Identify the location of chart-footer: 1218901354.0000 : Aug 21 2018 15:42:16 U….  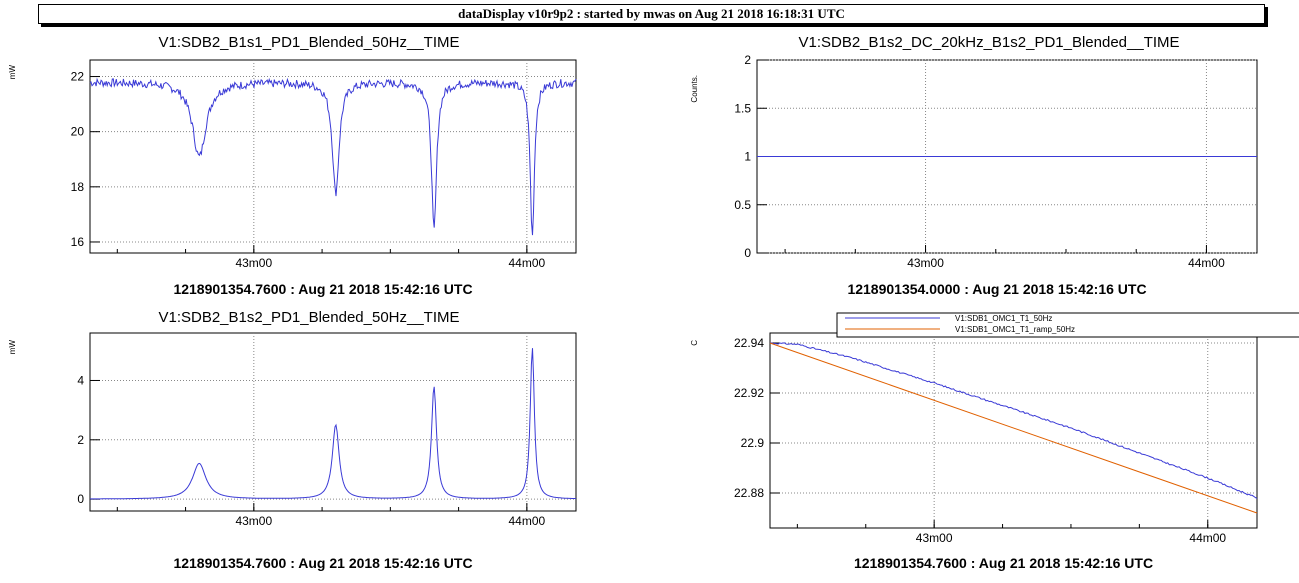
(996, 289).